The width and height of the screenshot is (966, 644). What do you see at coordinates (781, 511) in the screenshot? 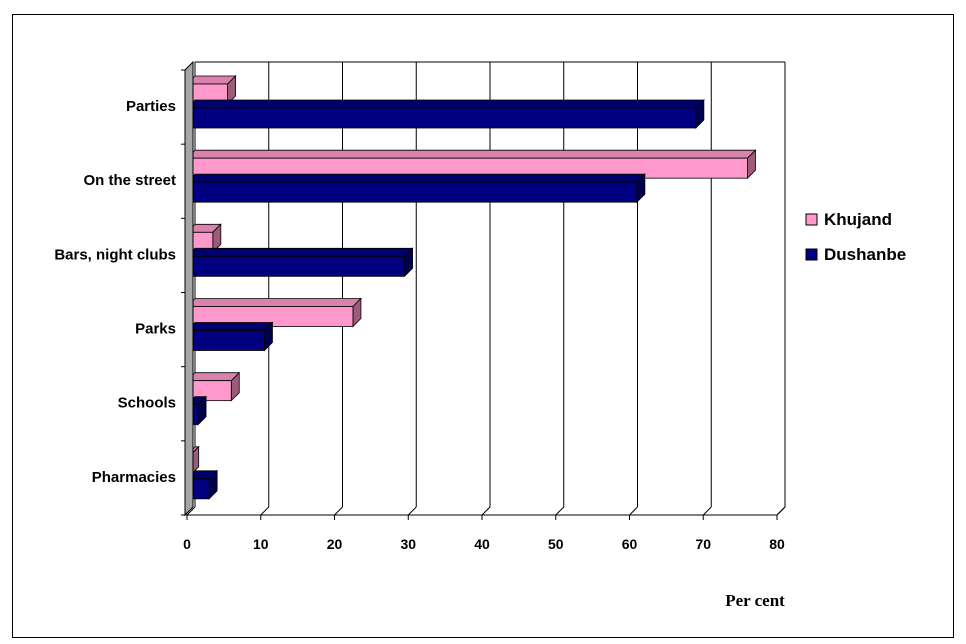
I see `x-axis-corner` at bounding box center [781, 511].